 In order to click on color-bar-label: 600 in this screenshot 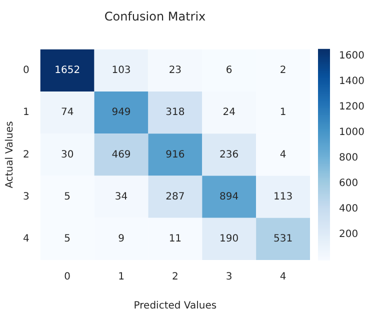, I will do `click(348, 184)`.